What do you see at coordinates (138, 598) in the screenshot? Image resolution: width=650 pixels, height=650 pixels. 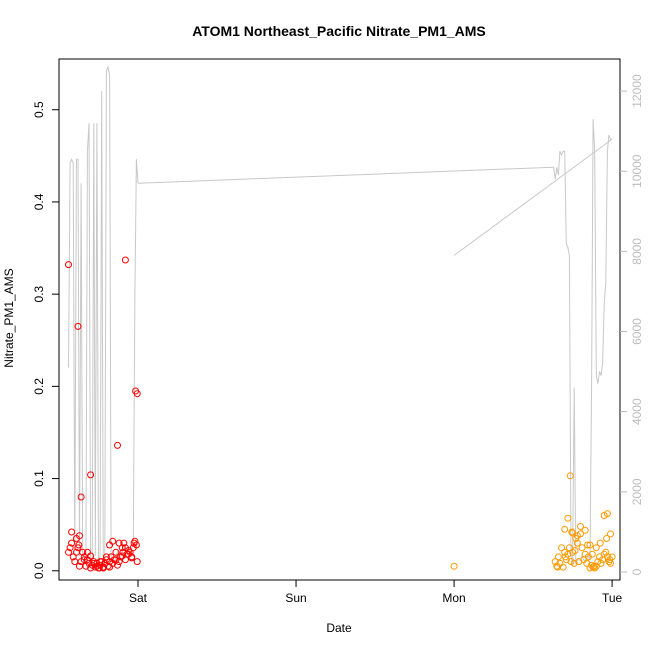 I see `x-tick-label: Sat` at bounding box center [138, 598].